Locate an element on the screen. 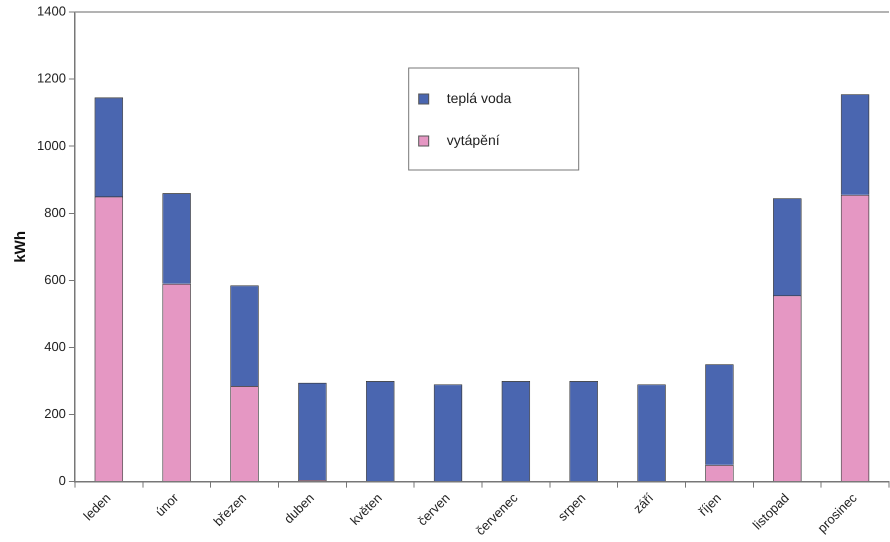  y-axis-title: kWh is located at coordinates (21, 247).